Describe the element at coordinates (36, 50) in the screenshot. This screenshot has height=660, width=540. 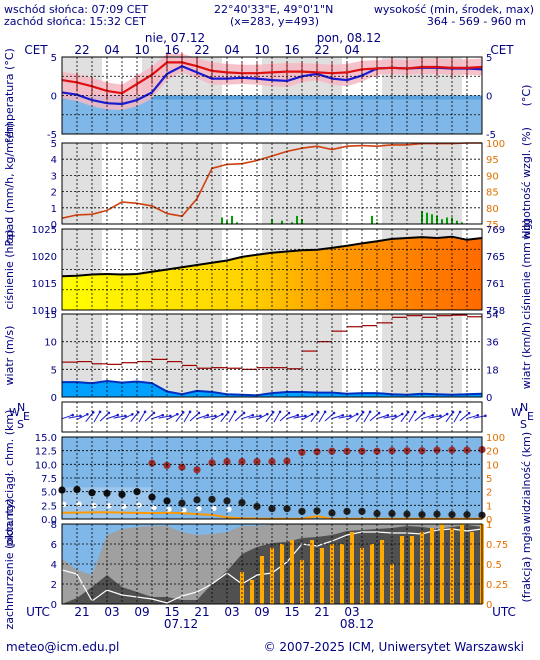
I see `top-timezone-label: CET` at that location.